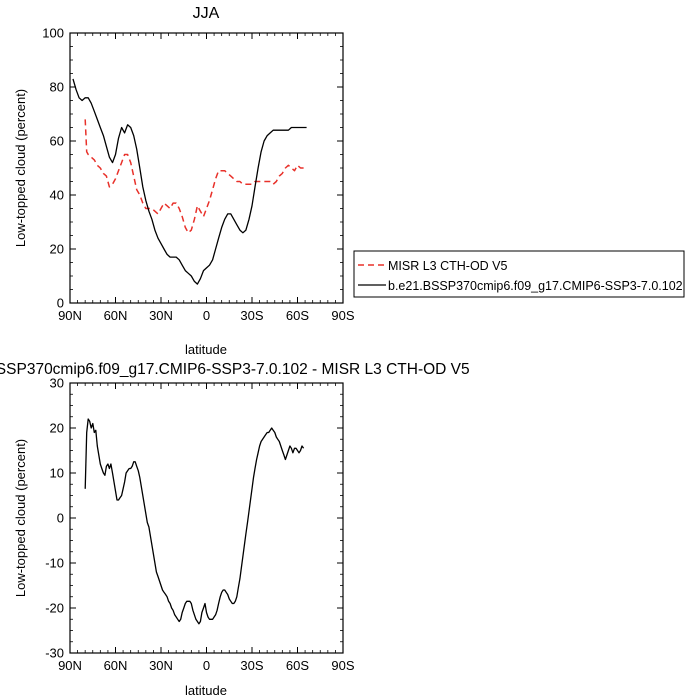  Describe the element at coordinates (161, 665) in the screenshot. I see `bottom-x-tick-label: 30N` at that location.